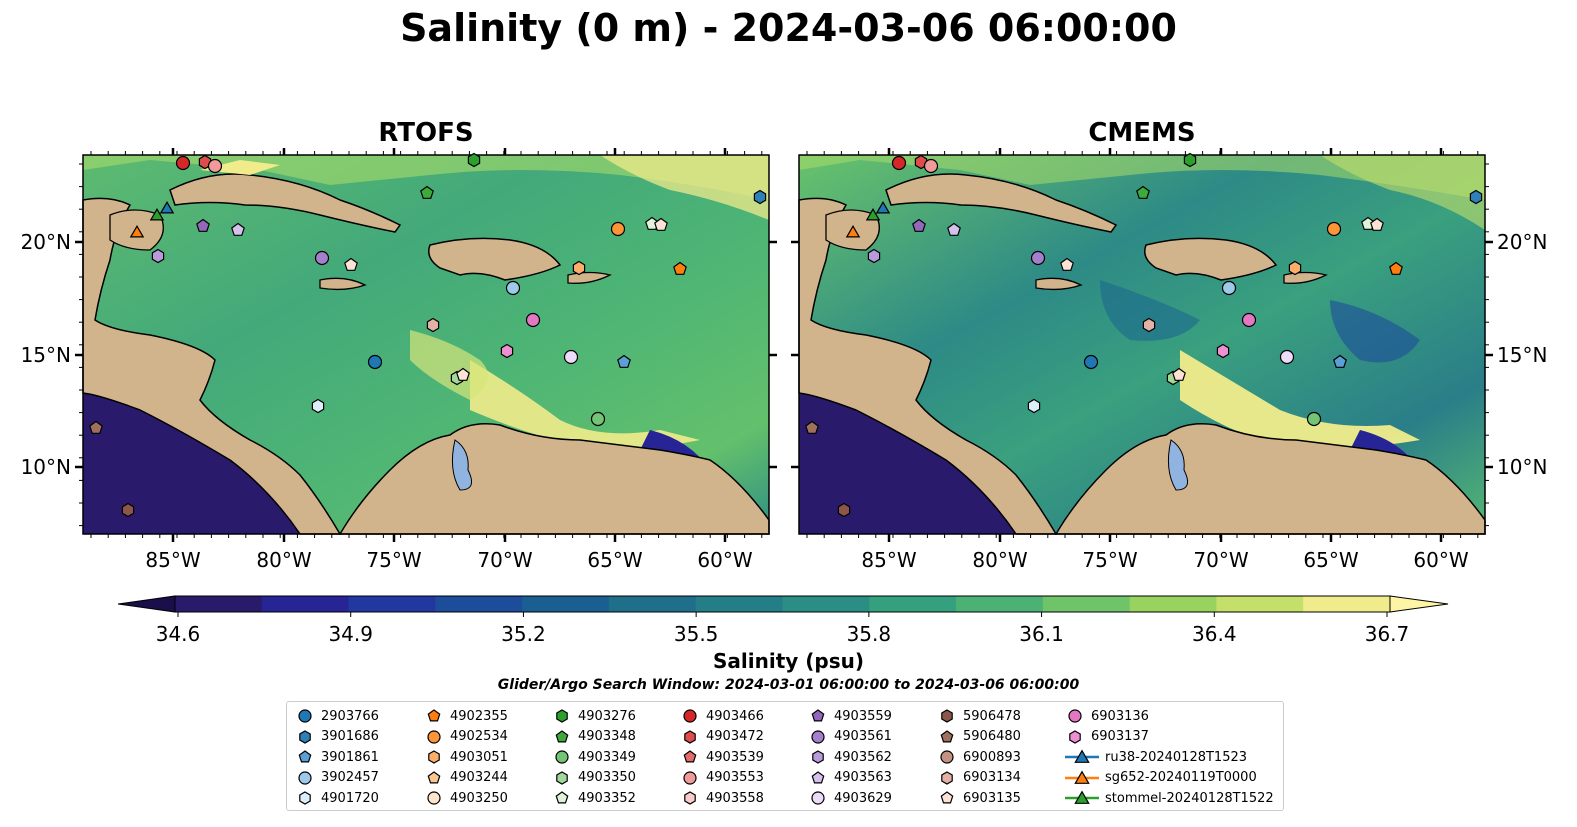 The width and height of the screenshot is (1577, 827). What do you see at coordinates (992, 798) in the screenshot?
I see `legend-label: 6903135` at bounding box center [992, 798].